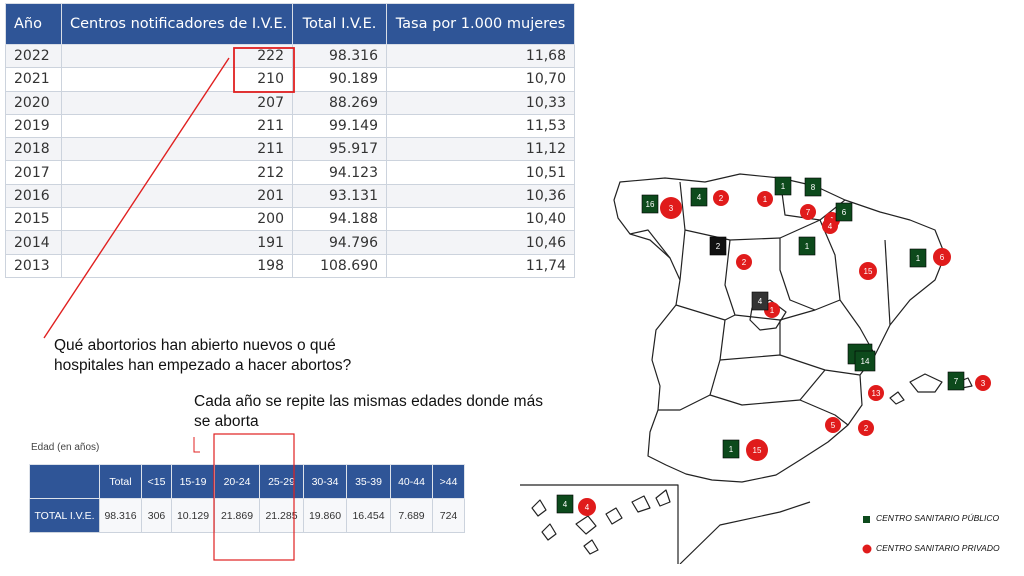 This screenshot has width=1024, height=576. I want to click on age-value-35-39: 16.454, so click(368, 515).